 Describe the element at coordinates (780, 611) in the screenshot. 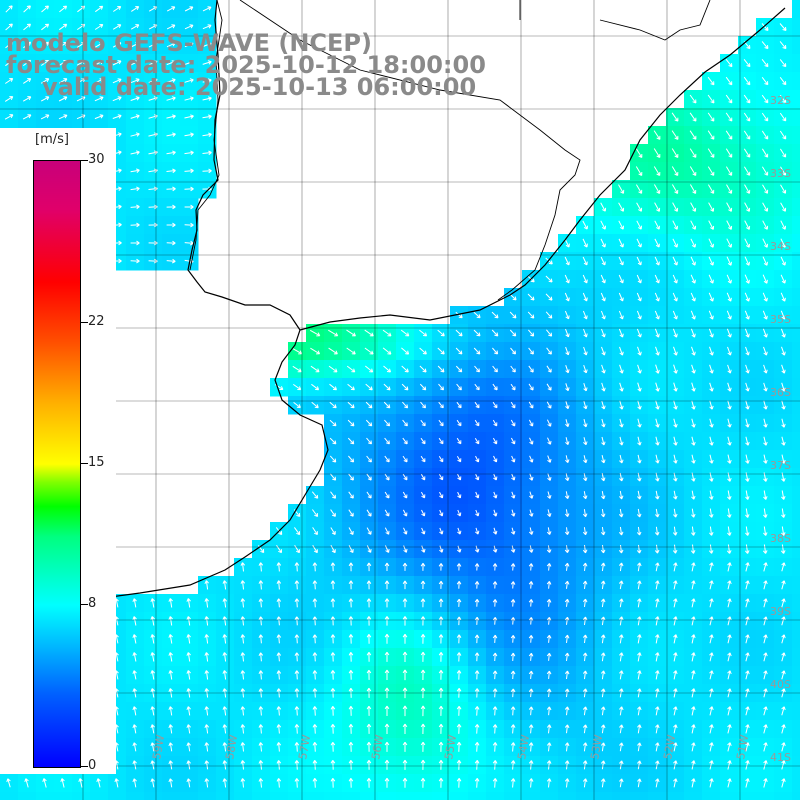

I see `latitude-label: 39S` at that location.